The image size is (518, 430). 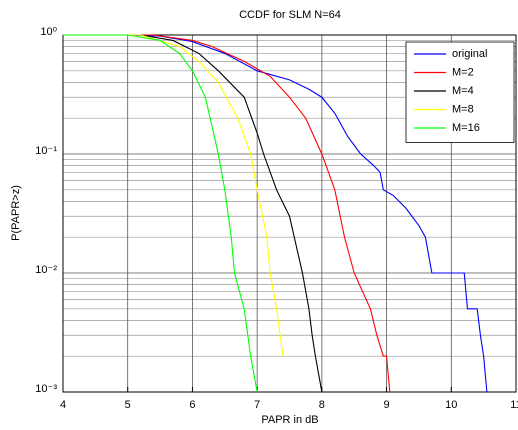 What do you see at coordinates (322, 405) in the screenshot?
I see `x-tick-label: 8` at bounding box center [322, 405].